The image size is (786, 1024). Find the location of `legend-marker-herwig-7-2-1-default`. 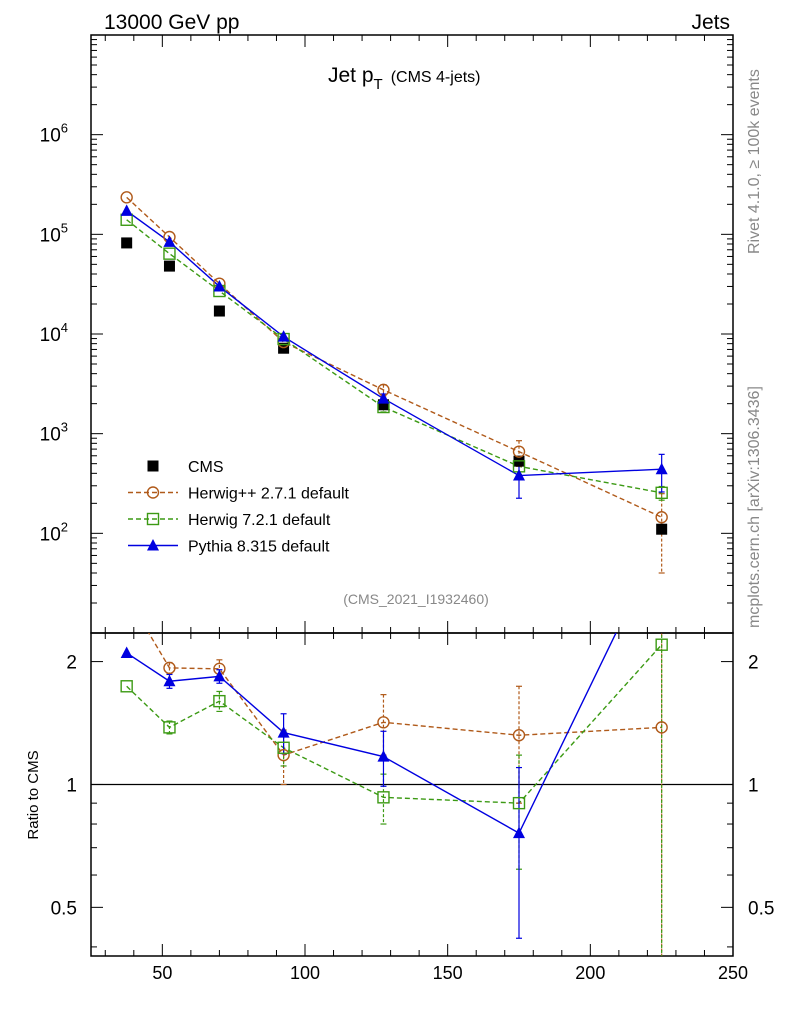

legend-marker-herwig-7-2-1-default is located at coordinates (153, 519).